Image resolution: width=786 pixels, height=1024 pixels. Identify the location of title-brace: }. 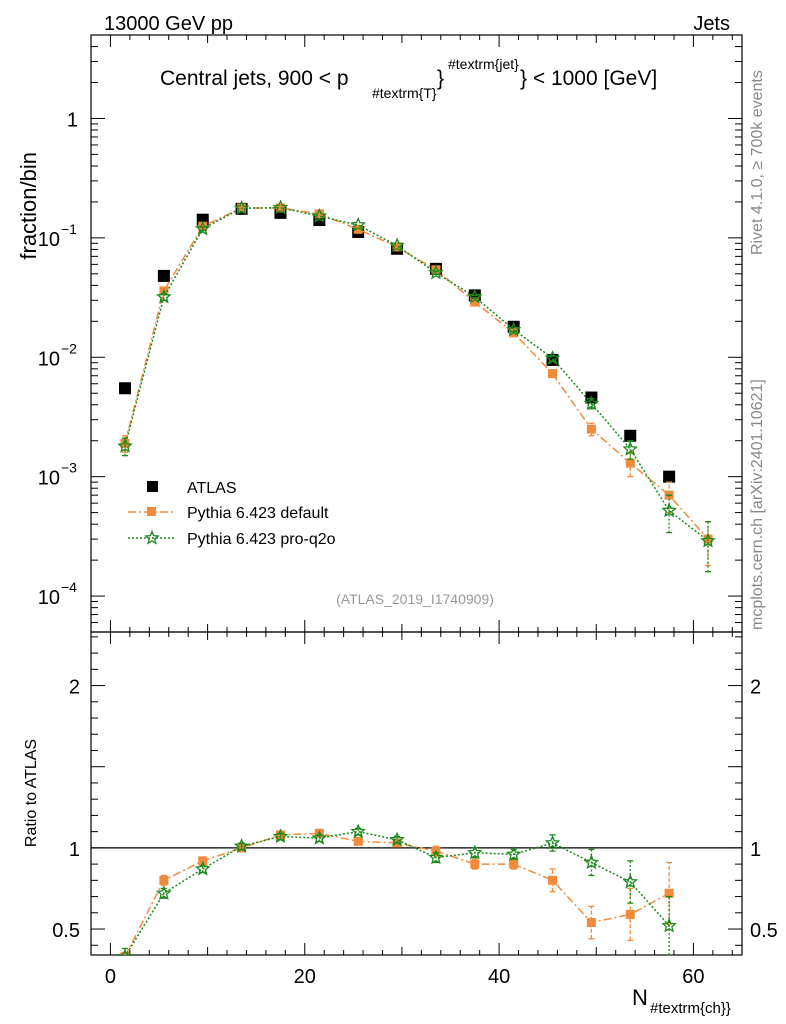
(440, 78).